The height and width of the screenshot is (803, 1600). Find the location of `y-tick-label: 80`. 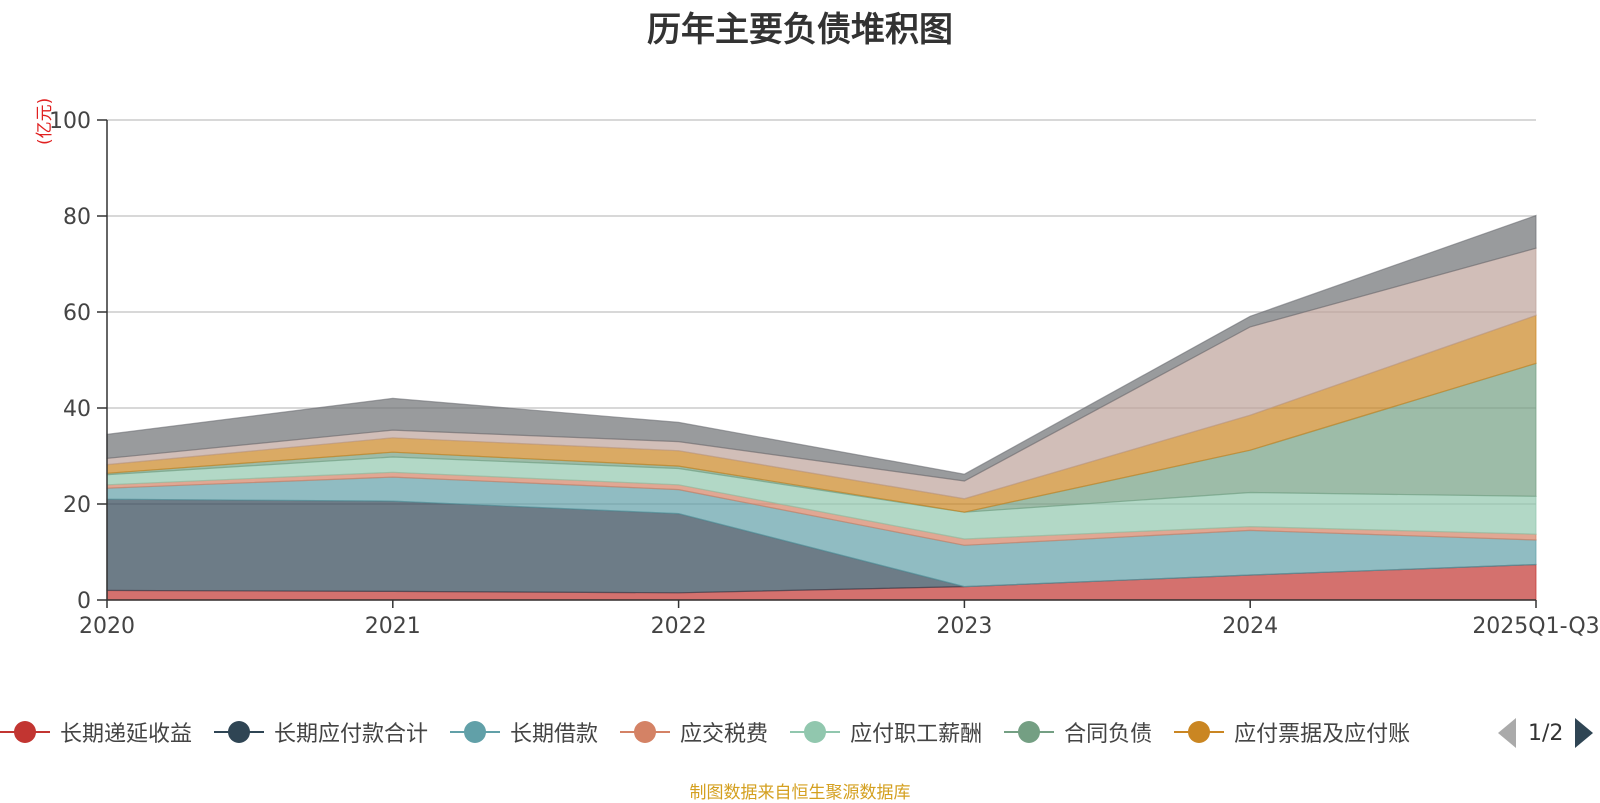

y-tick-label: 80 is located at coordinates (77, 217).